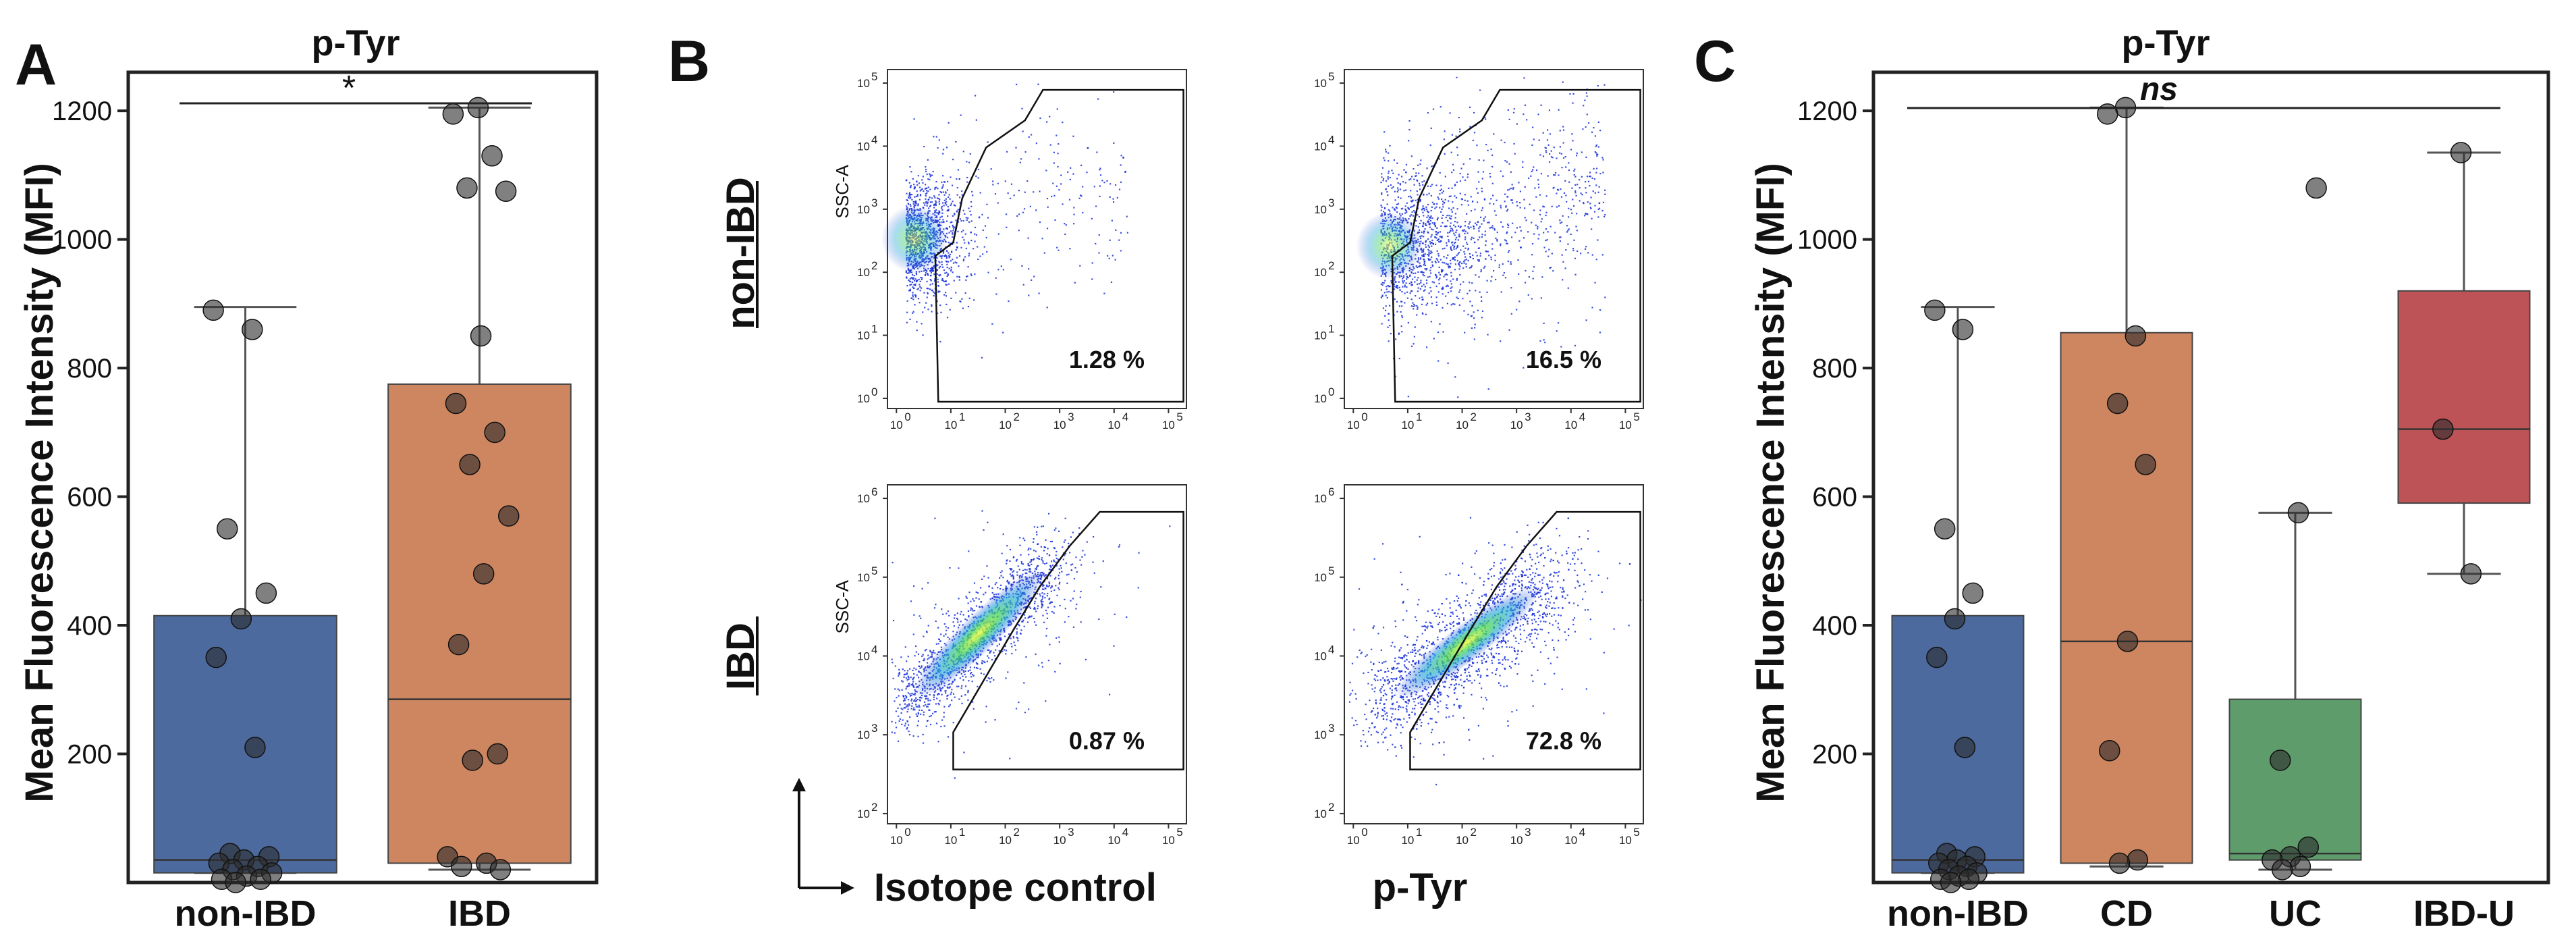 The height and width of the screenshot is (948, 2576). I want to click on flow-gate-percent: 72.8 %, so click(1563, 741).